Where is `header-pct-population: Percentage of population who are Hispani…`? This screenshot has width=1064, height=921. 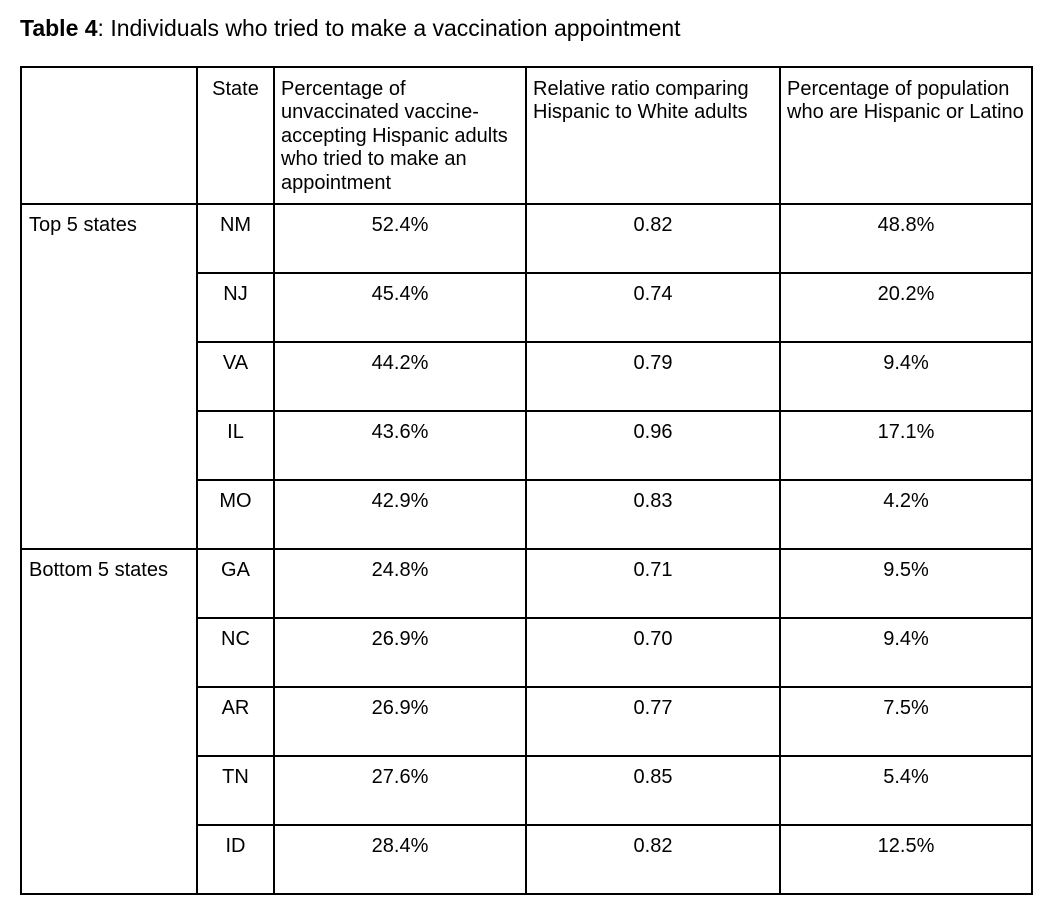 header-pct-population: Percentage of population who are Hispani… is located at coordinates (906, 135).